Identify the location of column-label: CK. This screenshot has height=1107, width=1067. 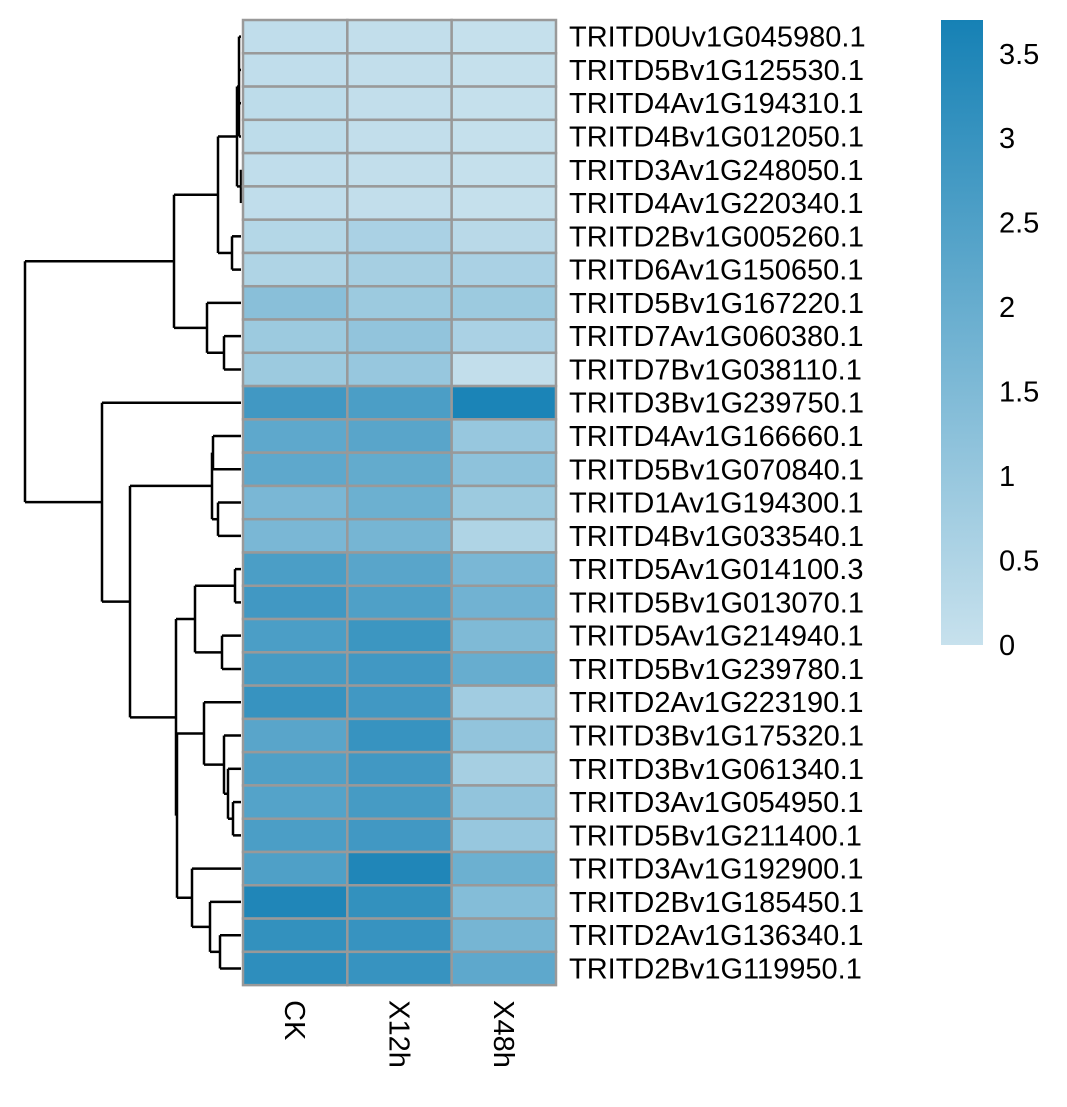
(294, 1020).